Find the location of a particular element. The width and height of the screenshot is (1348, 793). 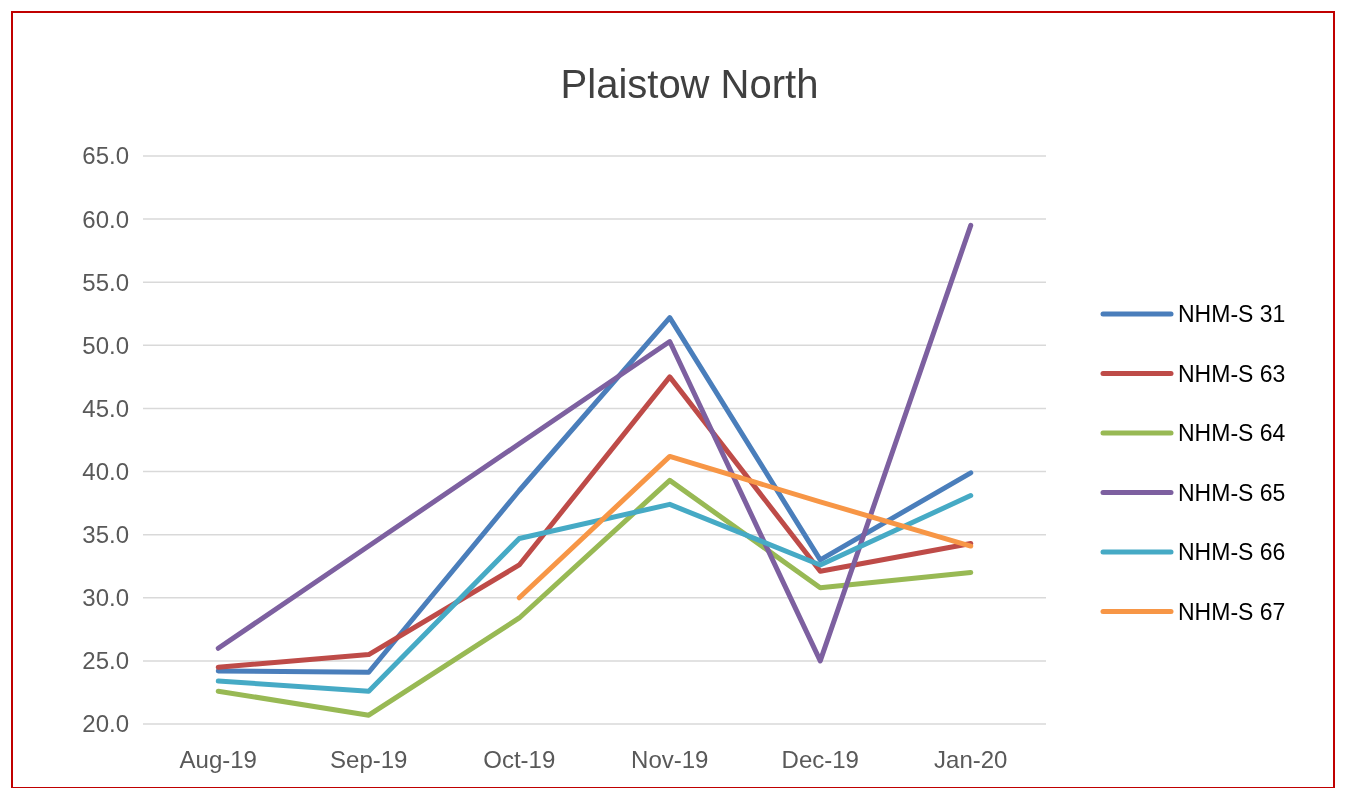

legend-label: NHM-S 63 is located at coordinates (1232, 373).